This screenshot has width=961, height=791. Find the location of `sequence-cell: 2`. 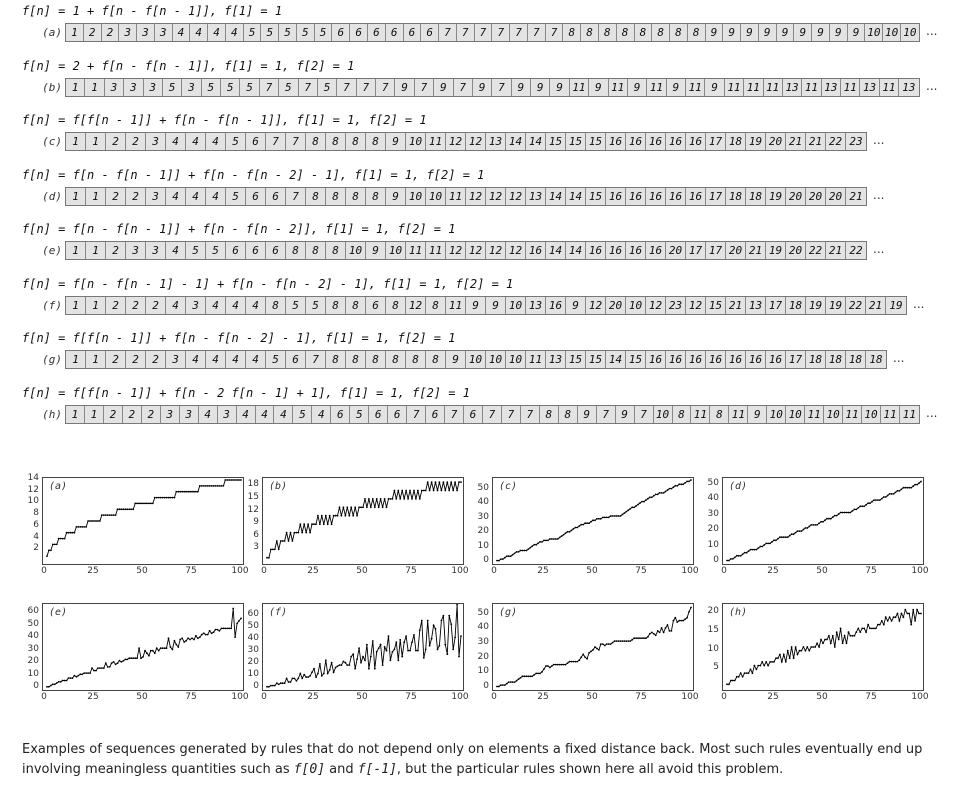

sequence-cell: 2 is located at coordinates (136, 305).